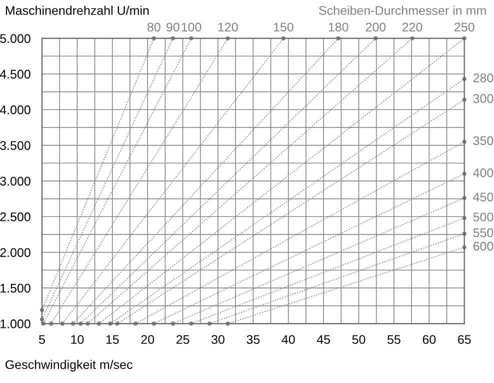  What do you see at coordinates (154, 27) in the screenshot?
I see `series-label: 80` at bounding box center [154, 27].